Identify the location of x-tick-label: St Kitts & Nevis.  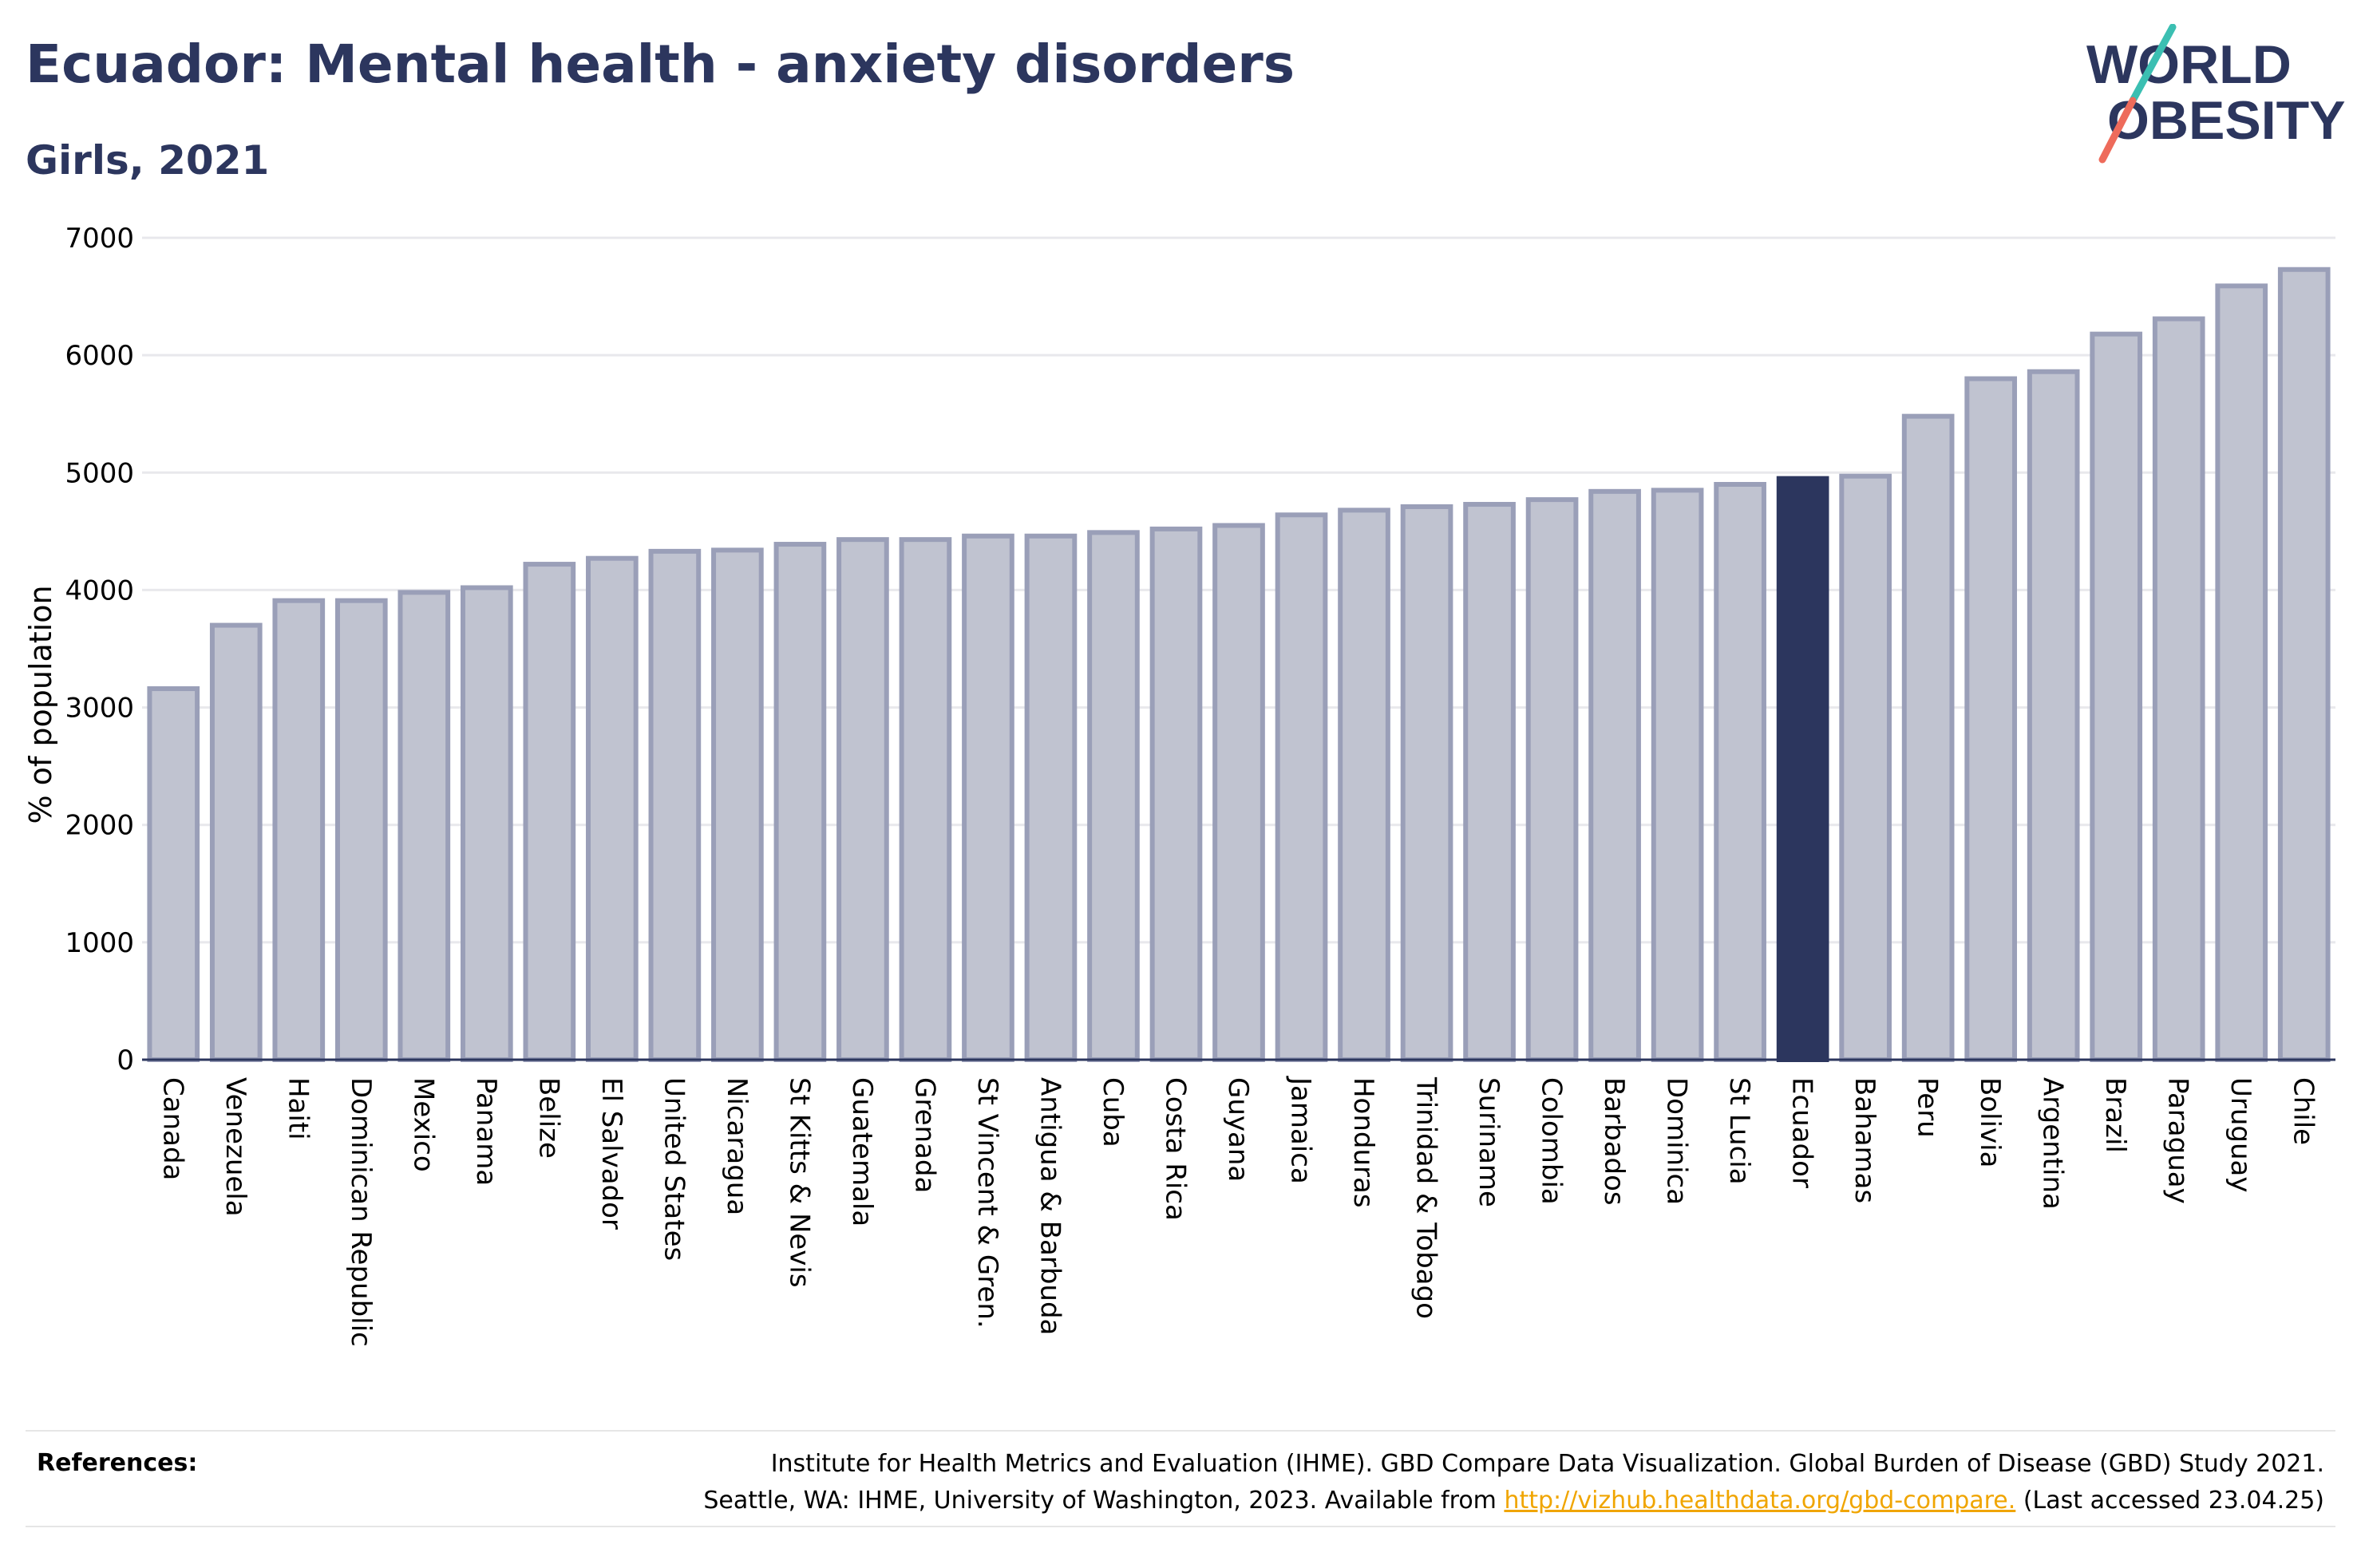
(799, 1182).